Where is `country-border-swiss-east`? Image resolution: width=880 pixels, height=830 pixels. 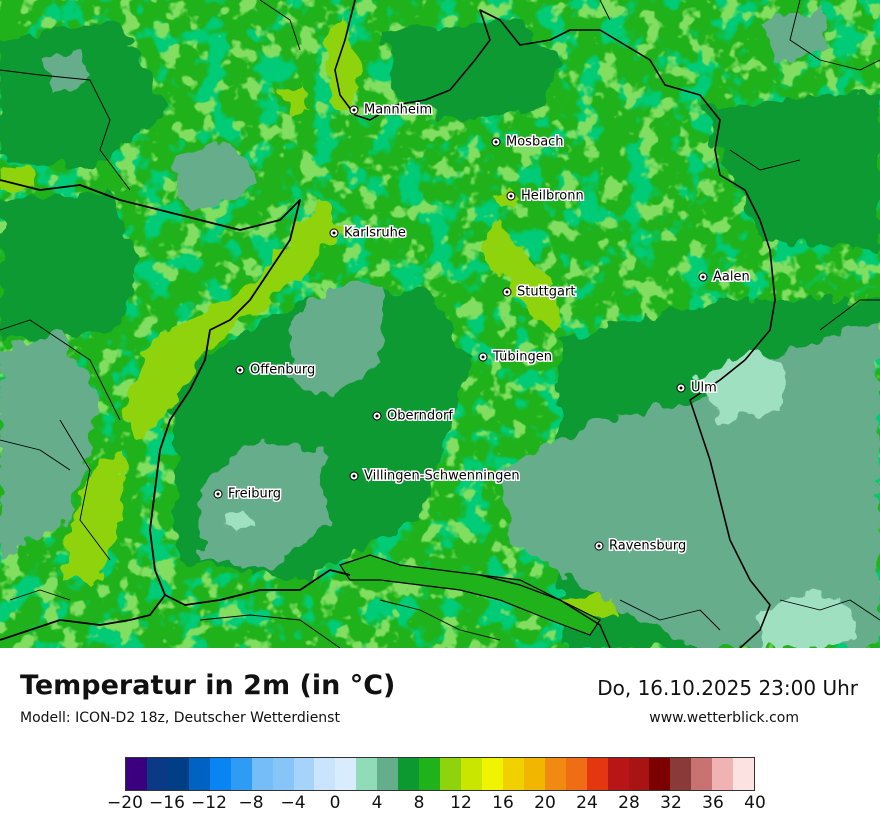 country-border-swiss-east is located at coordinates (545, 611).